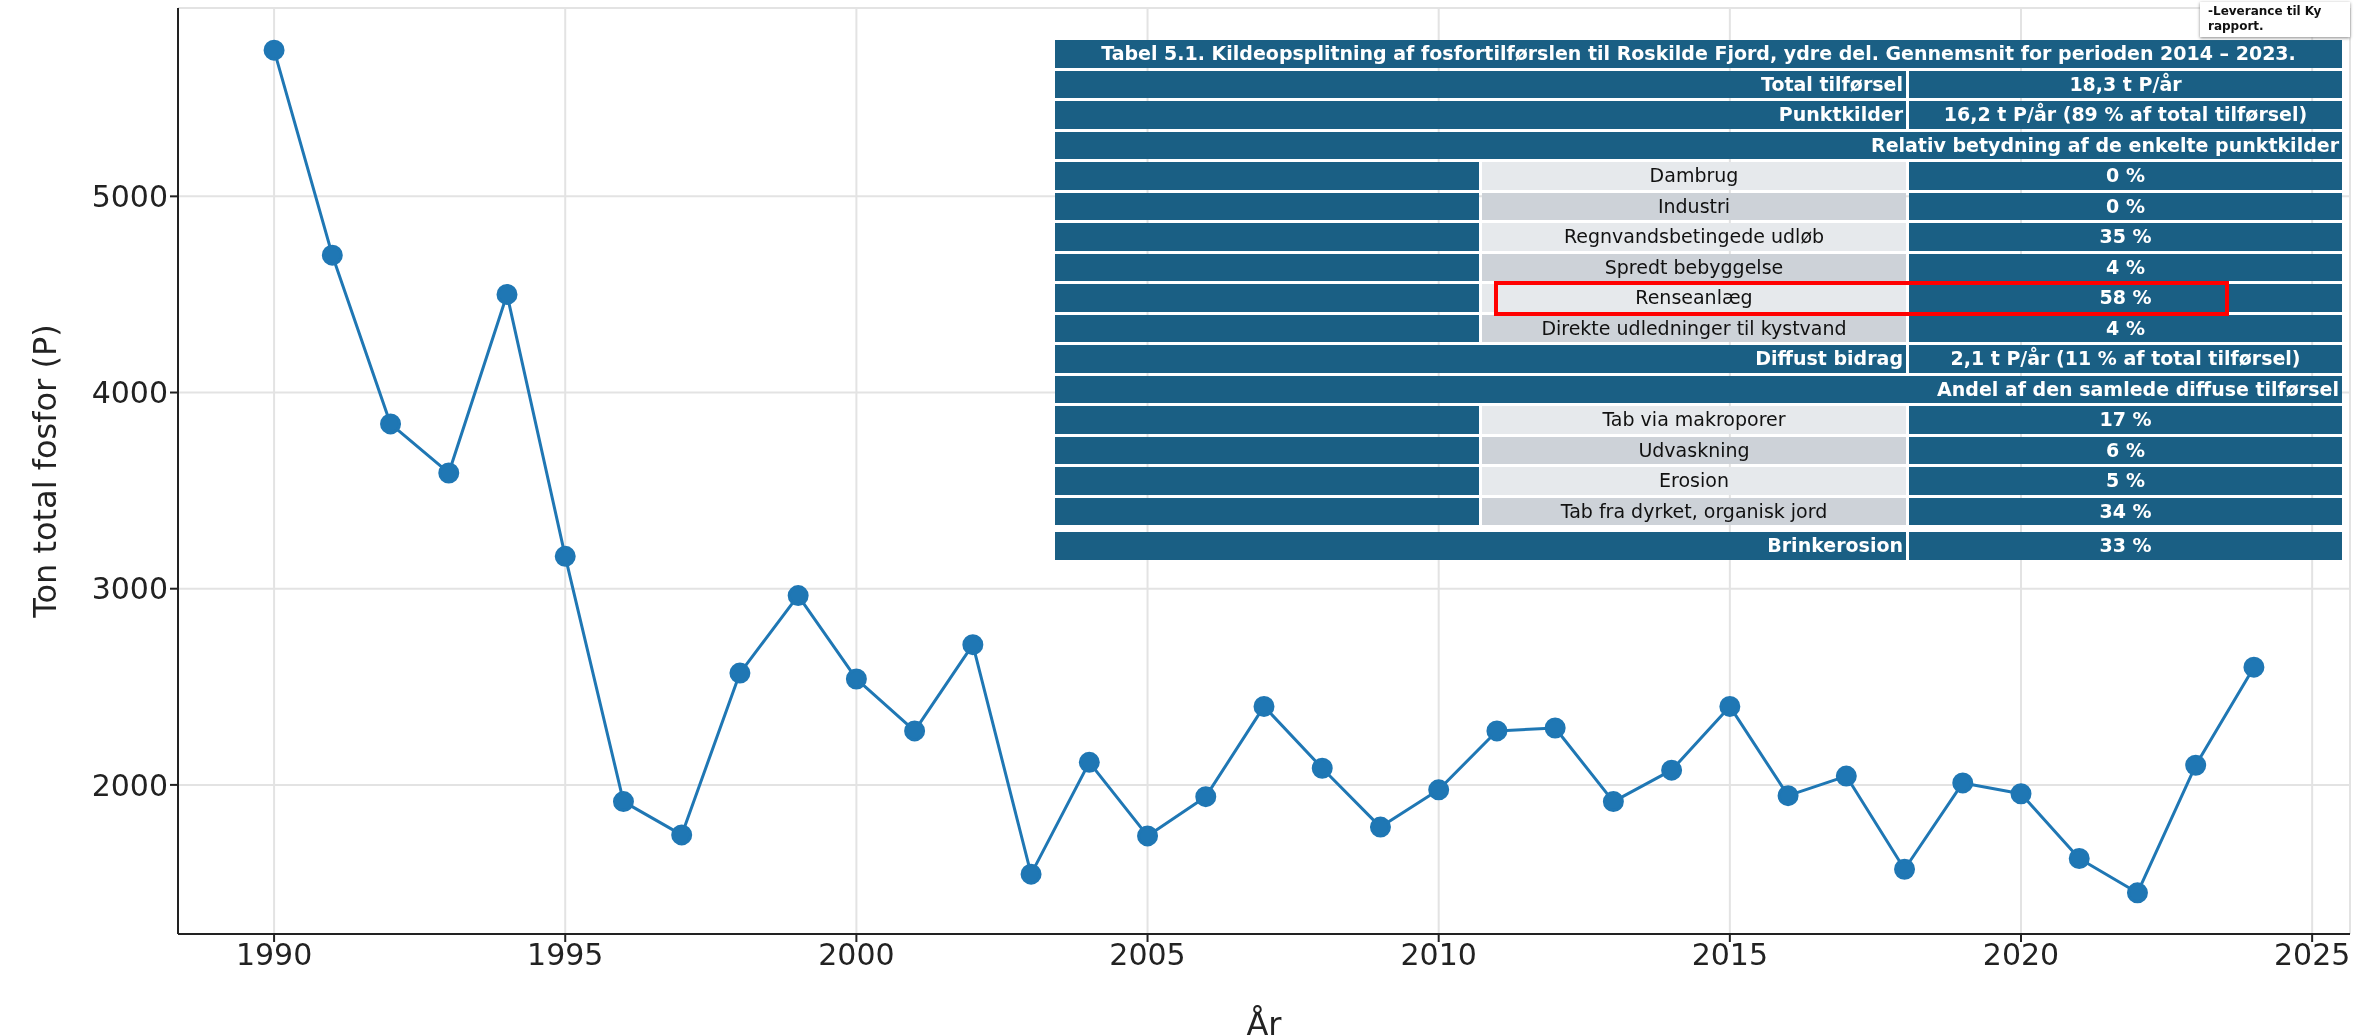 Image resolution: width=2362 pixels, height=1035 pixels. What do you see at coordinates (1730, 955) in the screenshot?
I see `x-tick-label: 2015` at bounding box center [1730, 955].